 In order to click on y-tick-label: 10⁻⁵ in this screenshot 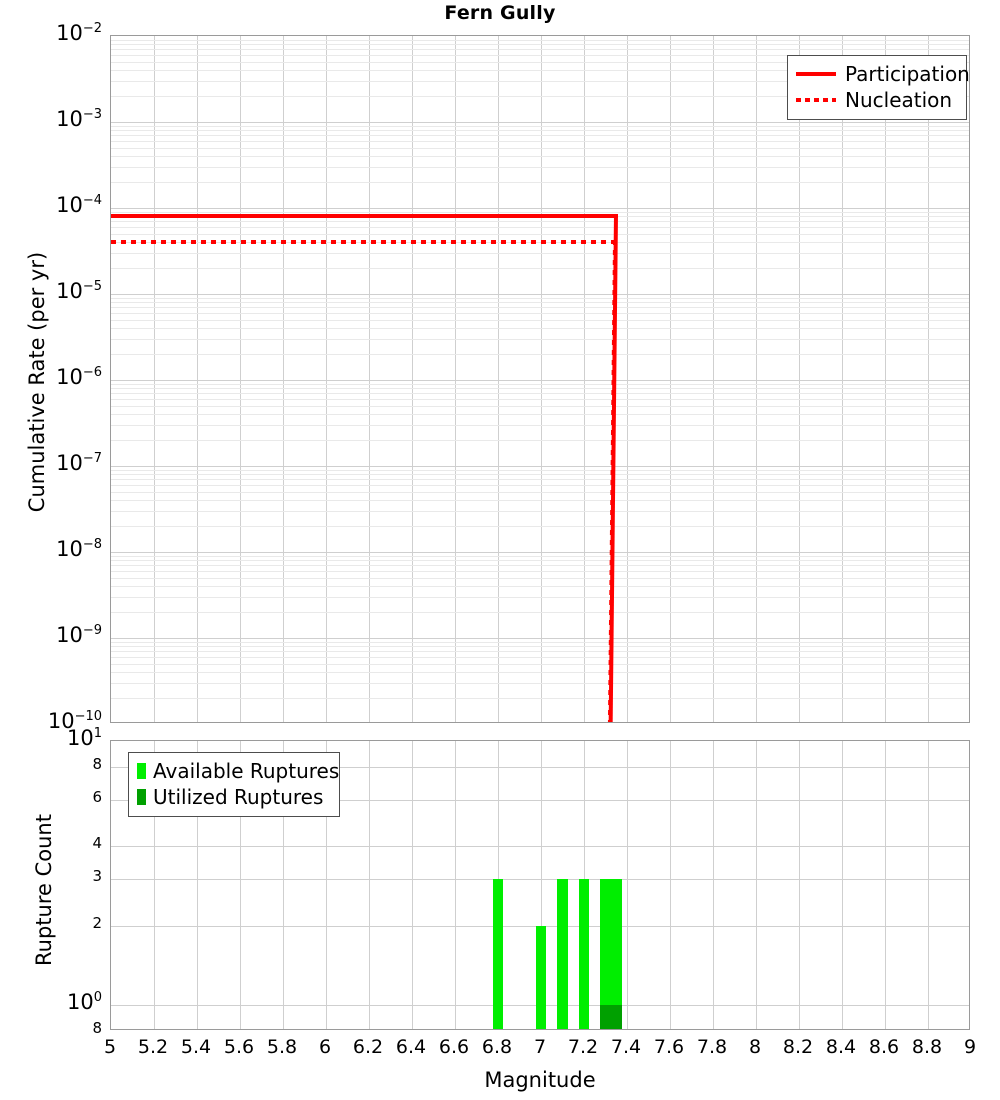, I will do `click(79, 291)`.